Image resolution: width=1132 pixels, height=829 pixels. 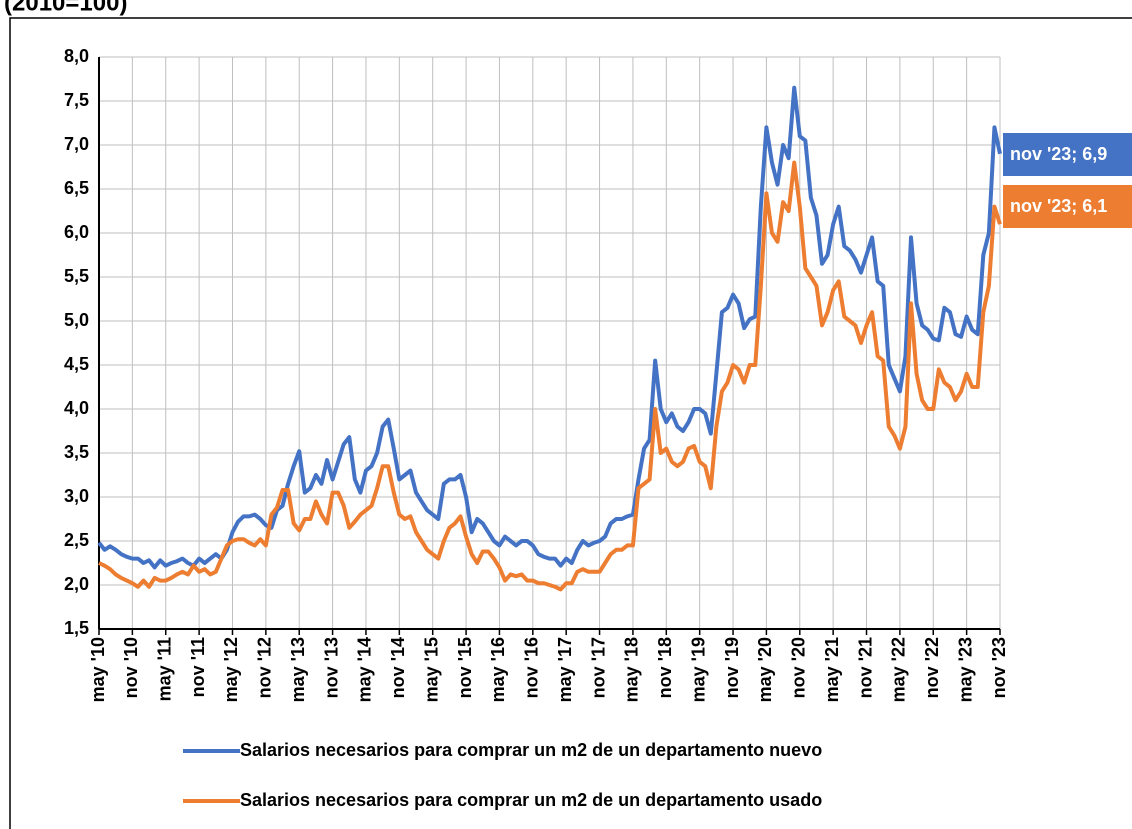 I want to click on y-tick-label: 4,0, so click(x=76, y=408).